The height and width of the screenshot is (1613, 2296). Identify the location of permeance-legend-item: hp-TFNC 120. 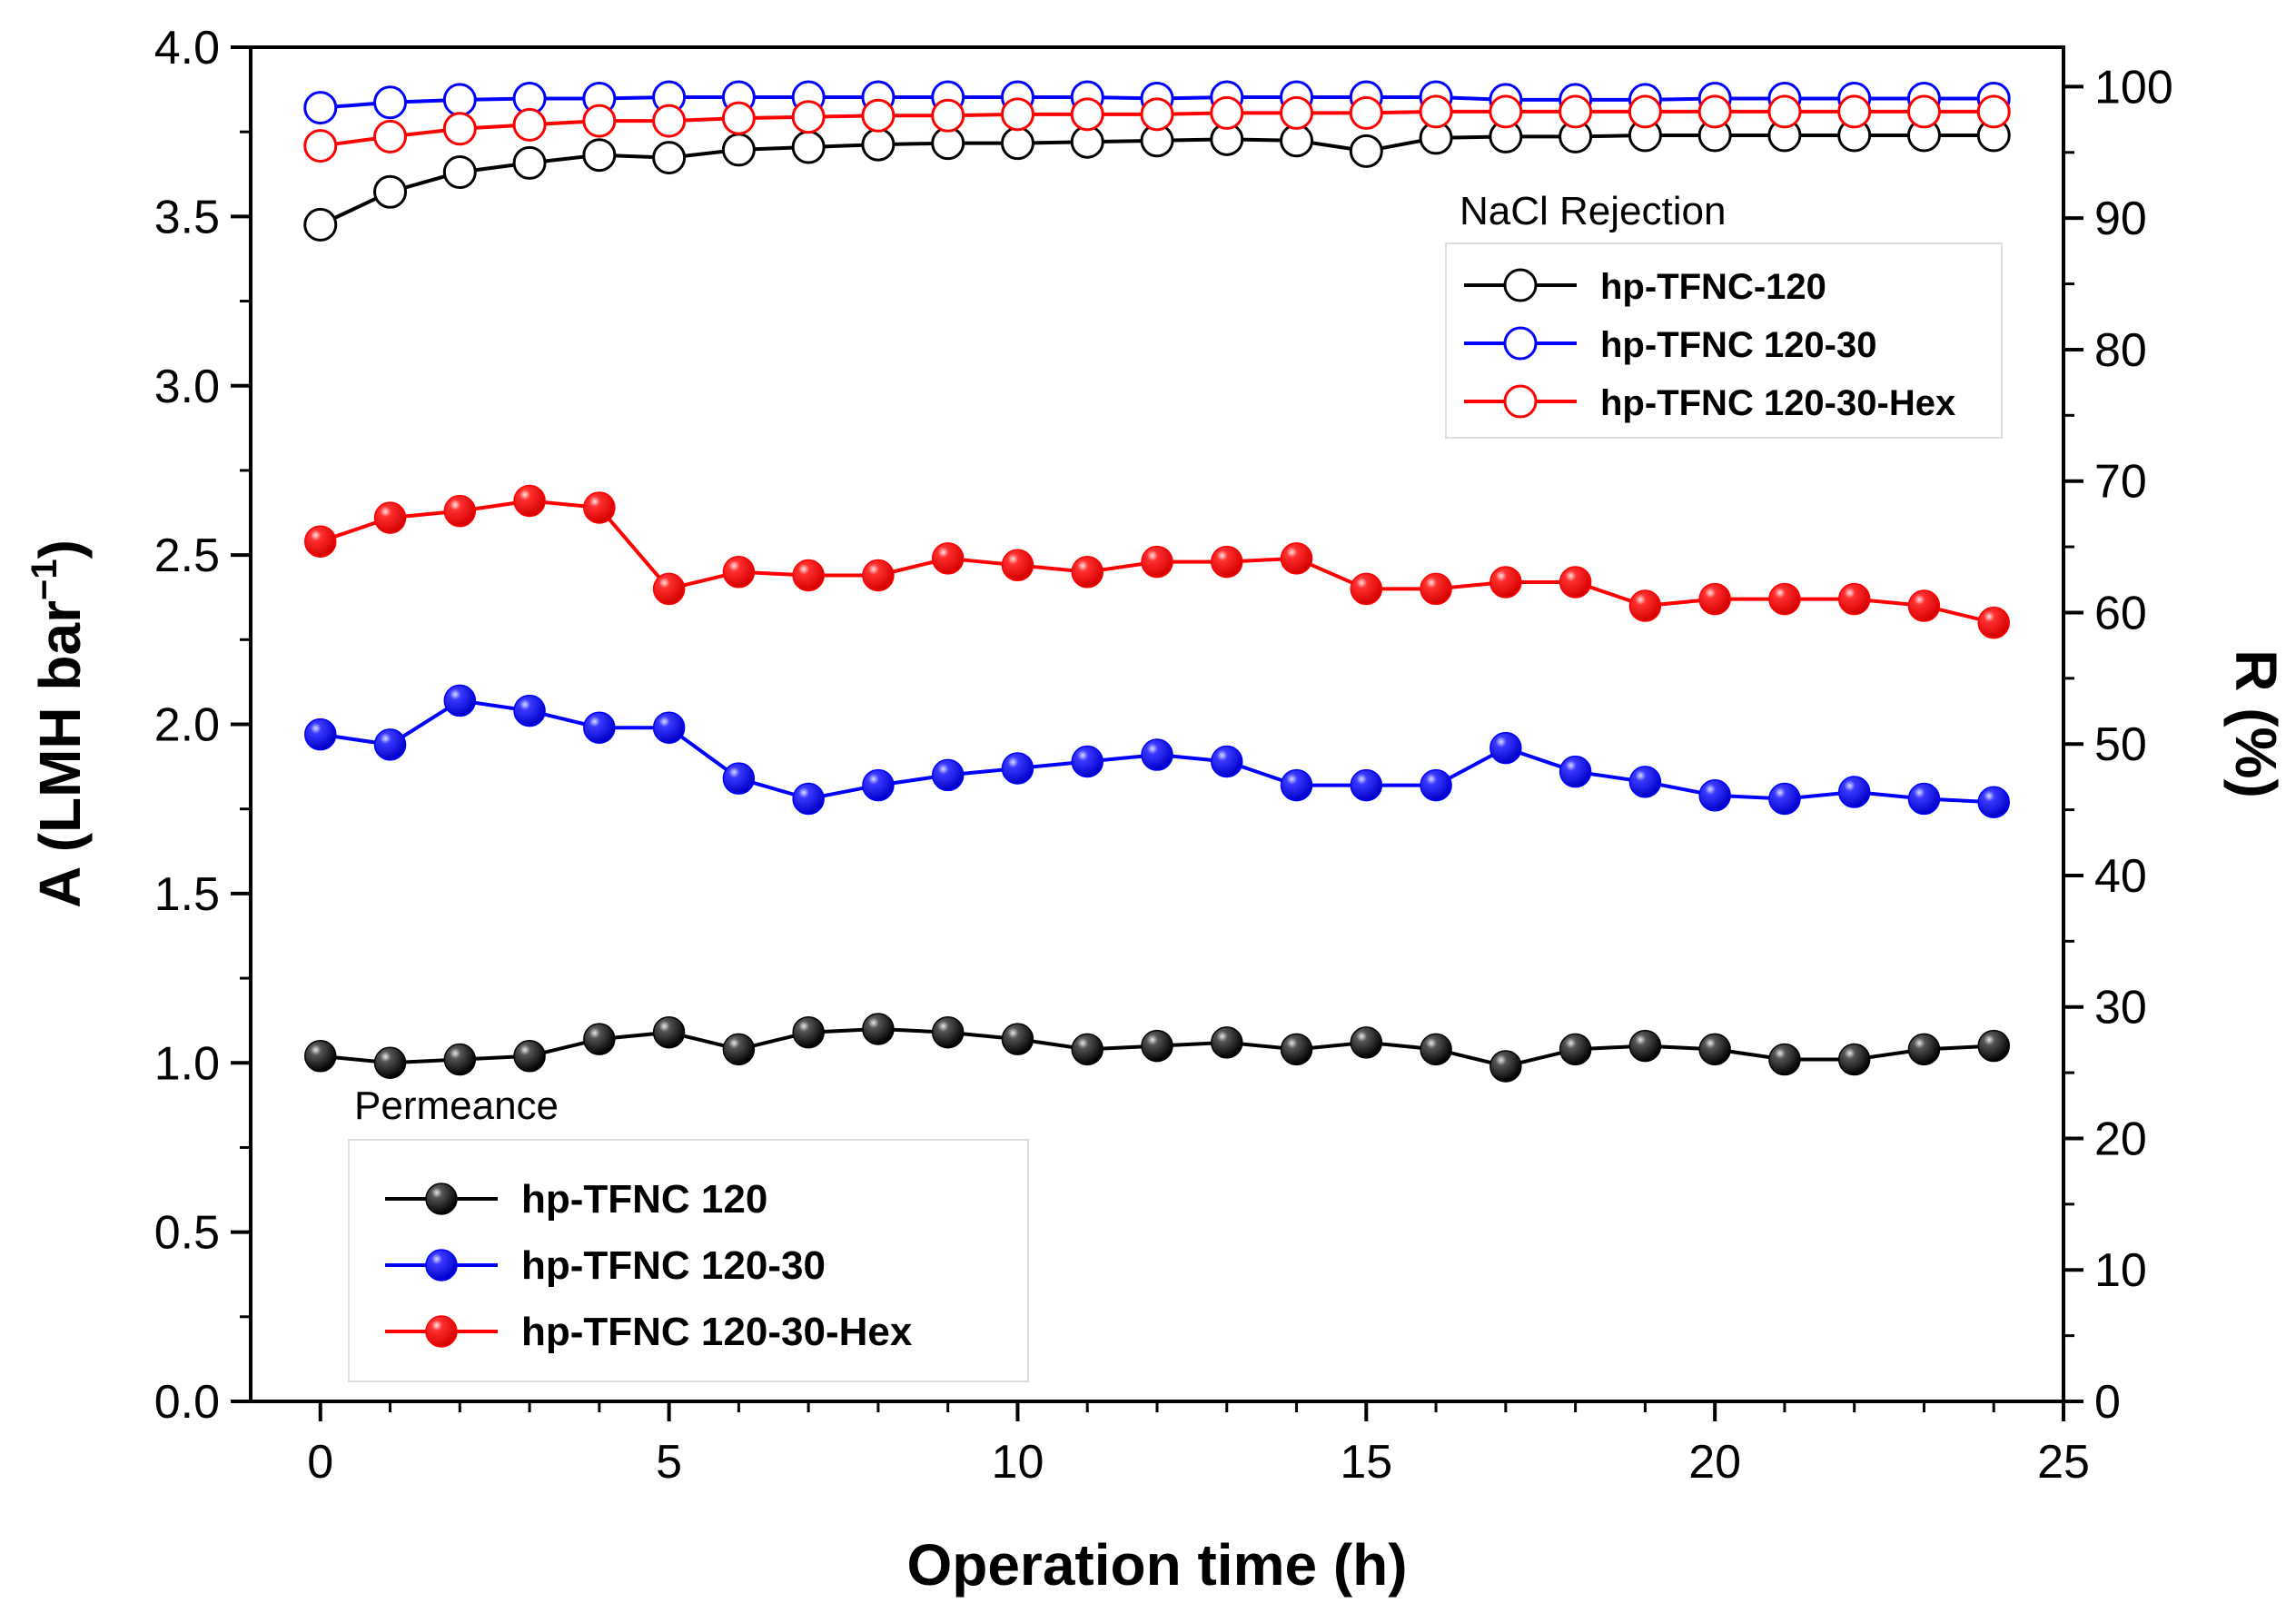
(576, 1199).